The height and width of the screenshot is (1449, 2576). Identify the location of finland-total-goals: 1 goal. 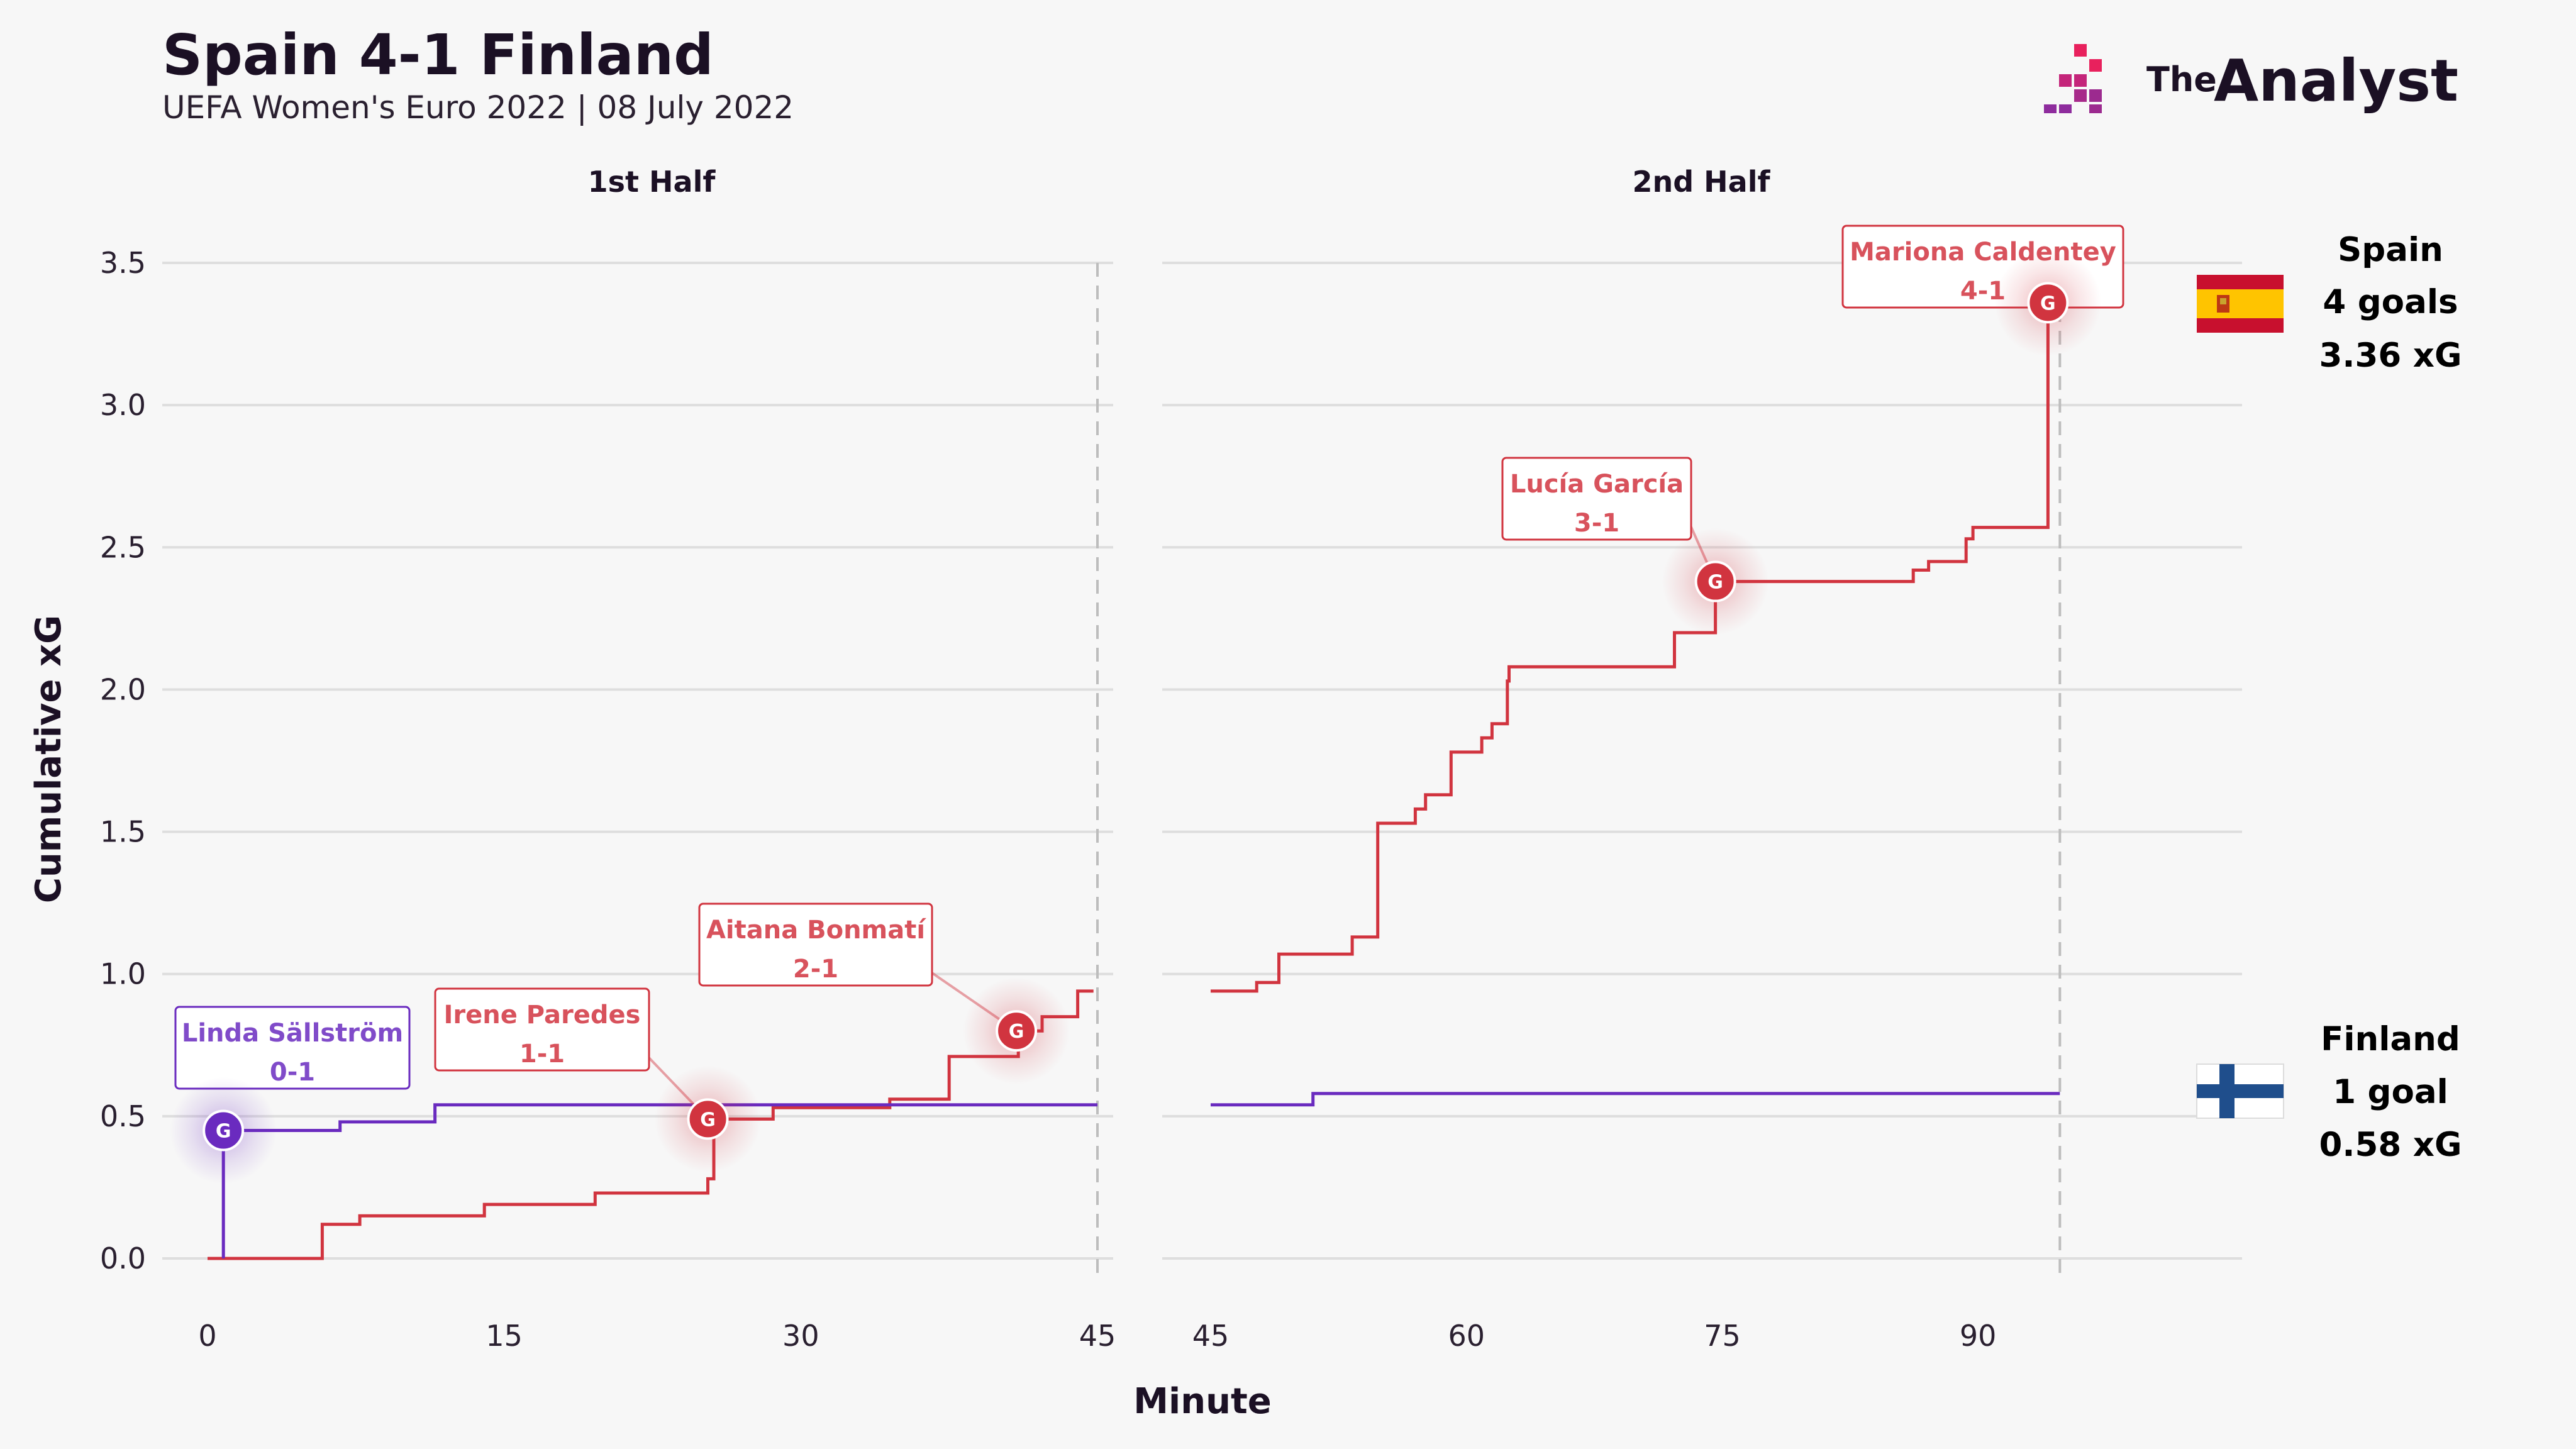
(2390, 1092).